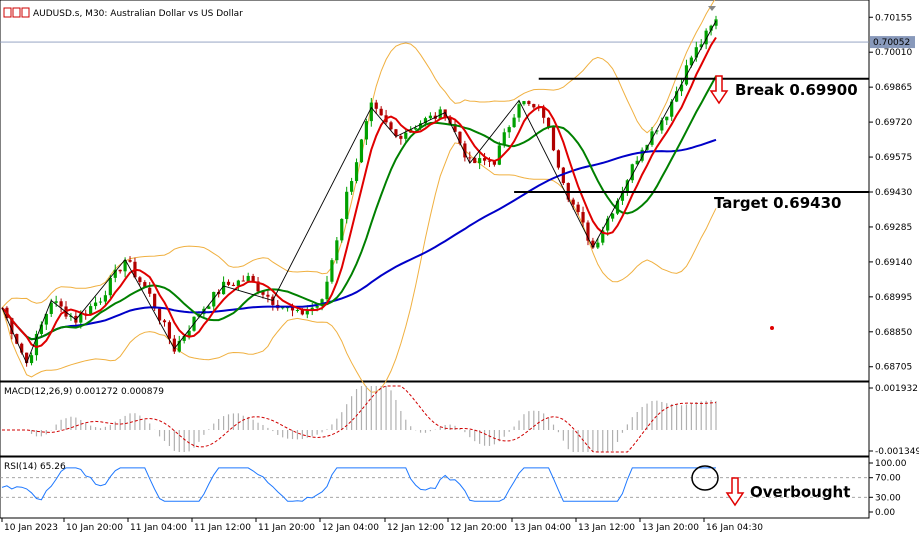  What do you see at coordinates (158, 528) in the screenshot?
I see `time-tick-label: 11 Jan 04:00` at bounding box center [158, 528].